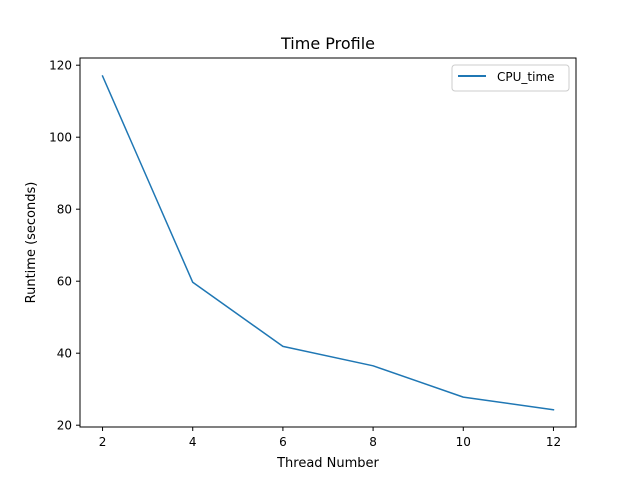 The height and width of the screenshot is (480, 640). I want to click on y-axis-label: Runtime (seconds), so click(31, 243).